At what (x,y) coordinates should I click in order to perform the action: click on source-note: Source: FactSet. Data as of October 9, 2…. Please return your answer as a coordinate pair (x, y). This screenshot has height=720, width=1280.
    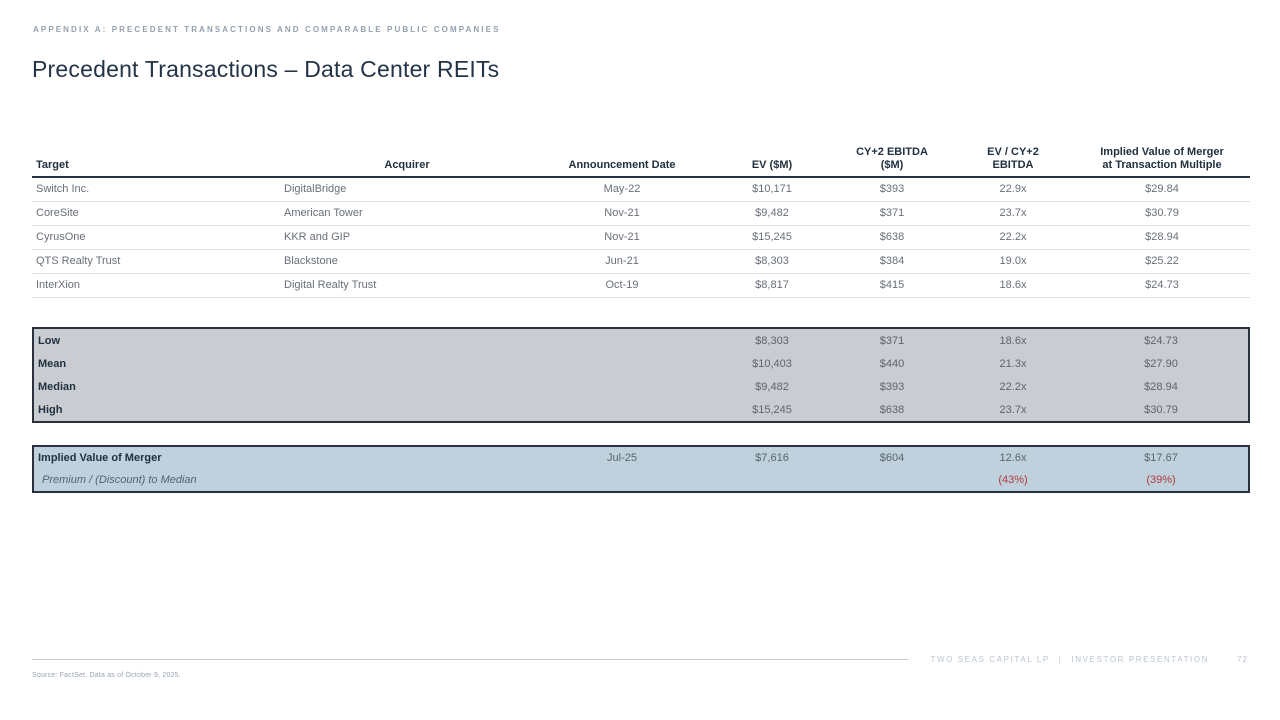
    Looking at the image, I should click on (106, 675).